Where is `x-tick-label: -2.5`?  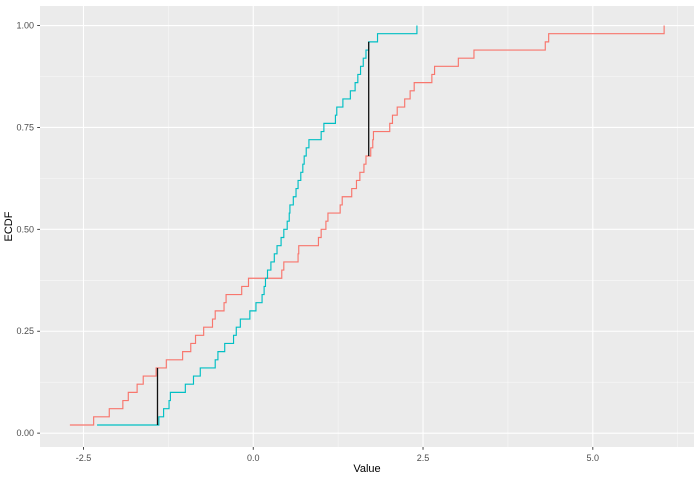
x-tick-label: -2.5 is located at coordinates (84, 458).